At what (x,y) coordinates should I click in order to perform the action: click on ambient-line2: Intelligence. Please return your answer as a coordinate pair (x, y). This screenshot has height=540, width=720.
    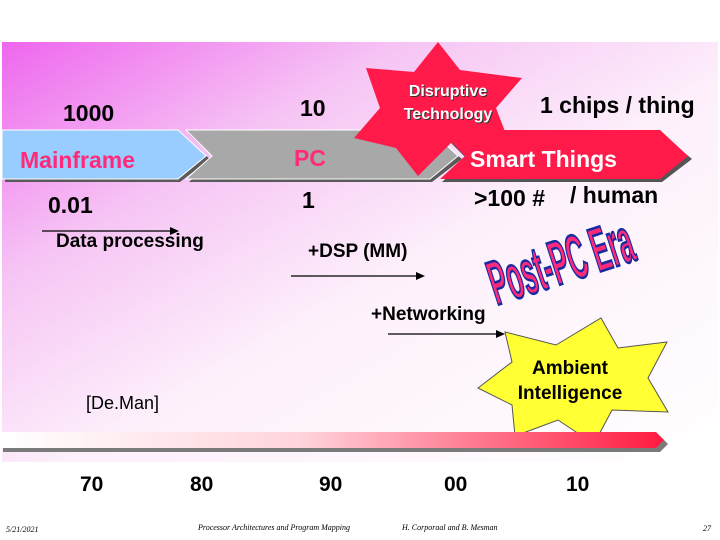
    Looking at the image, I should click on (570, 393).